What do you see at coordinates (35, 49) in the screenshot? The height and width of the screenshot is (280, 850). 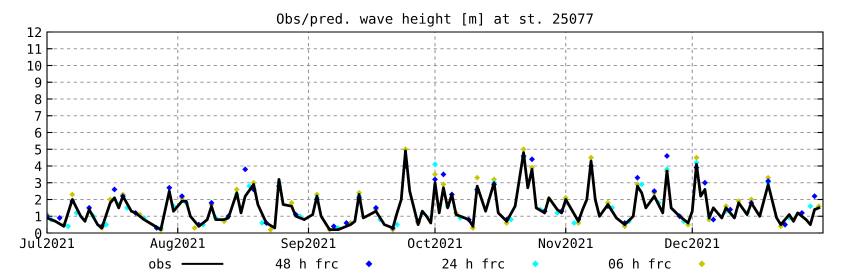 I see `y-tick-label: 11` at bounding box center [35, 49].